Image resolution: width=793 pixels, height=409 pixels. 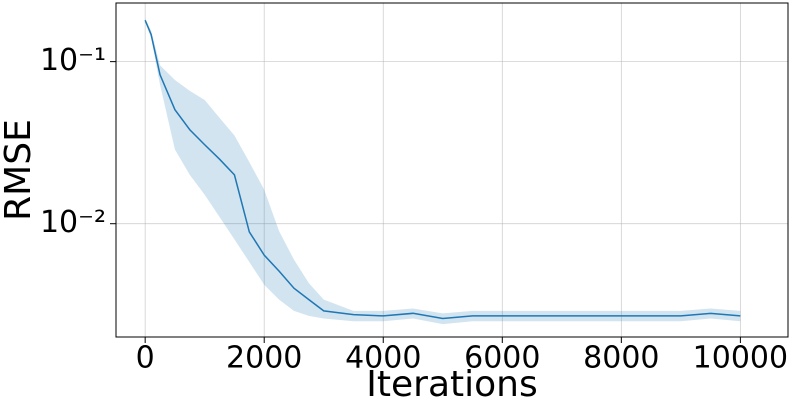 What do you see at coordinates (19, 170) in the screenshot?
I see `y-axis-label: RMSE` at bounding box center [19, 170].